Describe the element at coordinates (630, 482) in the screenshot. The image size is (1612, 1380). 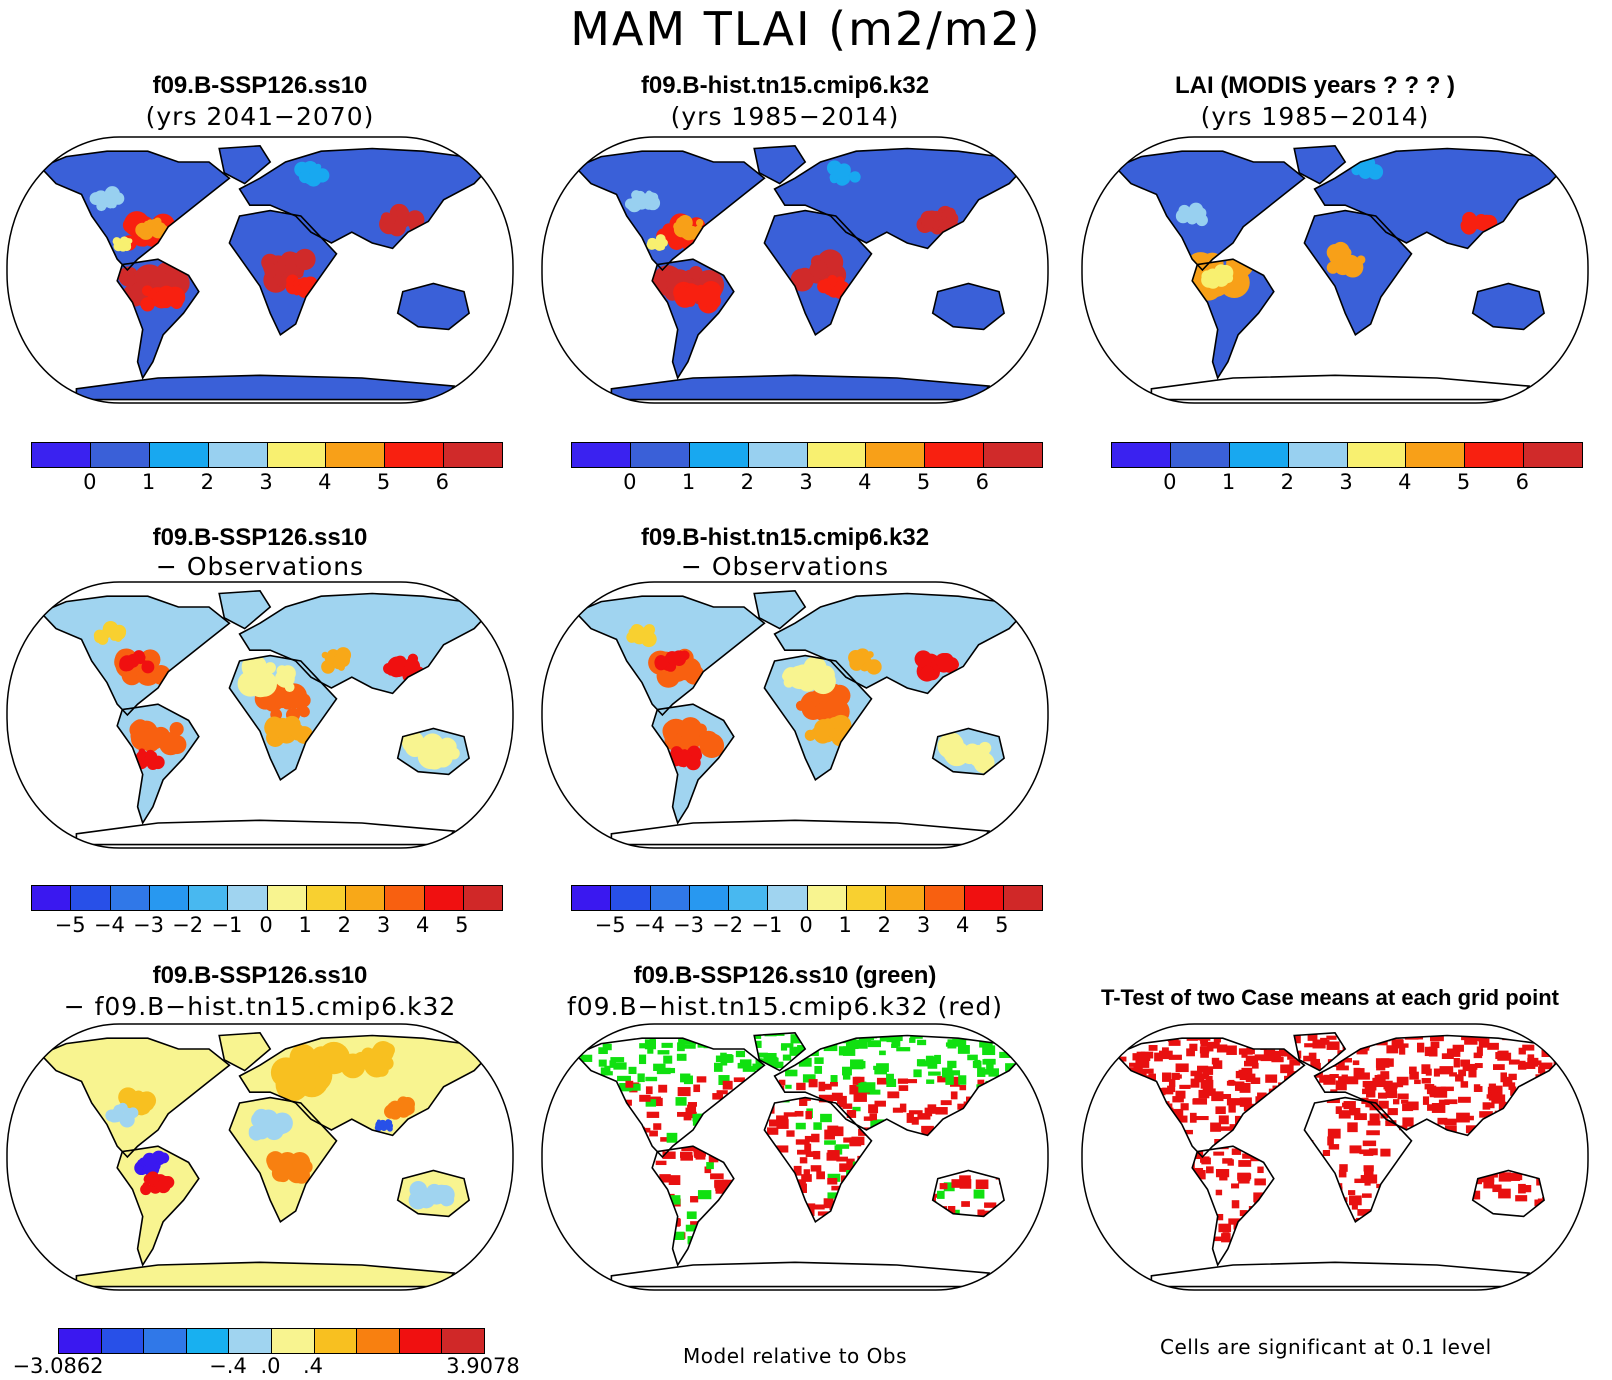
I see `colorbar-tick-label: 0` at that location.